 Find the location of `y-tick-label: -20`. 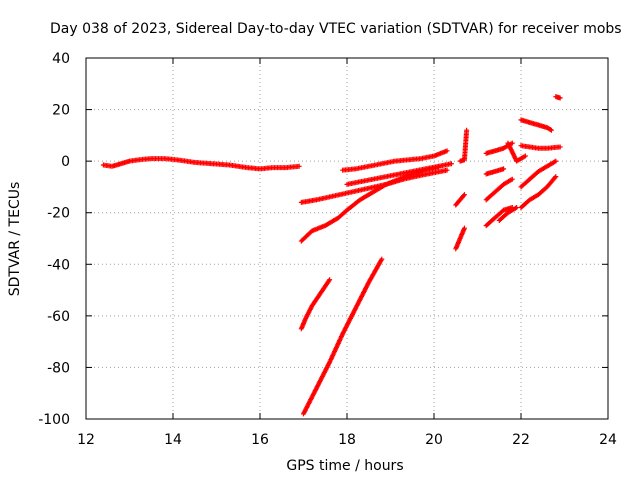

y-tick-label: -20 is located at coordinates (58, 214).